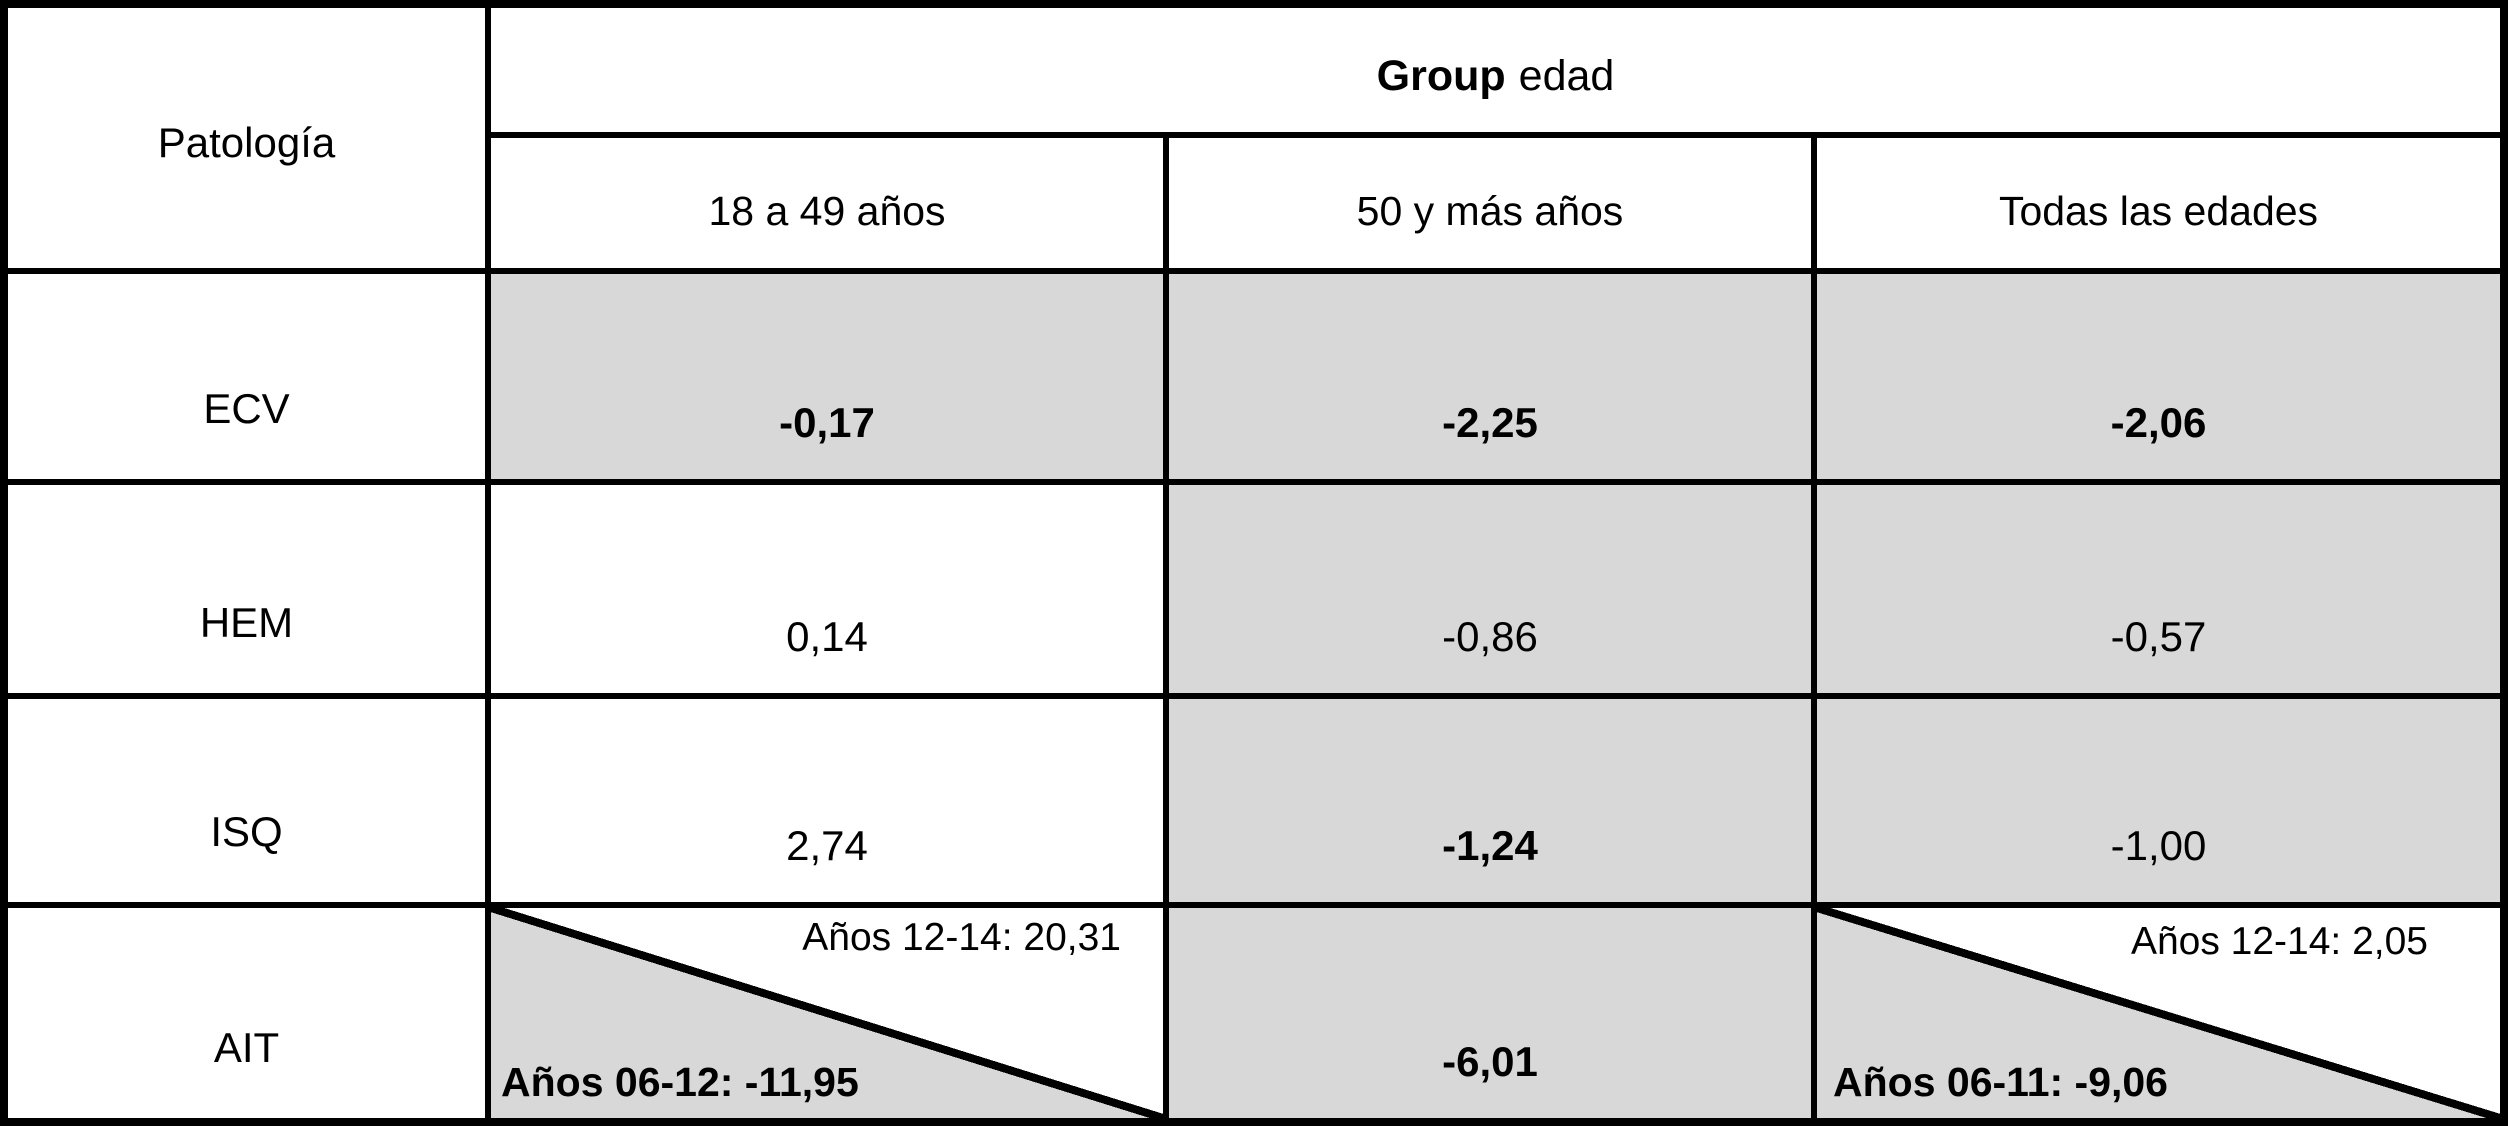 This screenshot has height=1126, width=2508. Describe the element at coordinates (2158, 376) in the screenshot. I see `value-cell-ecv-all-ages: -2,06` at that location.